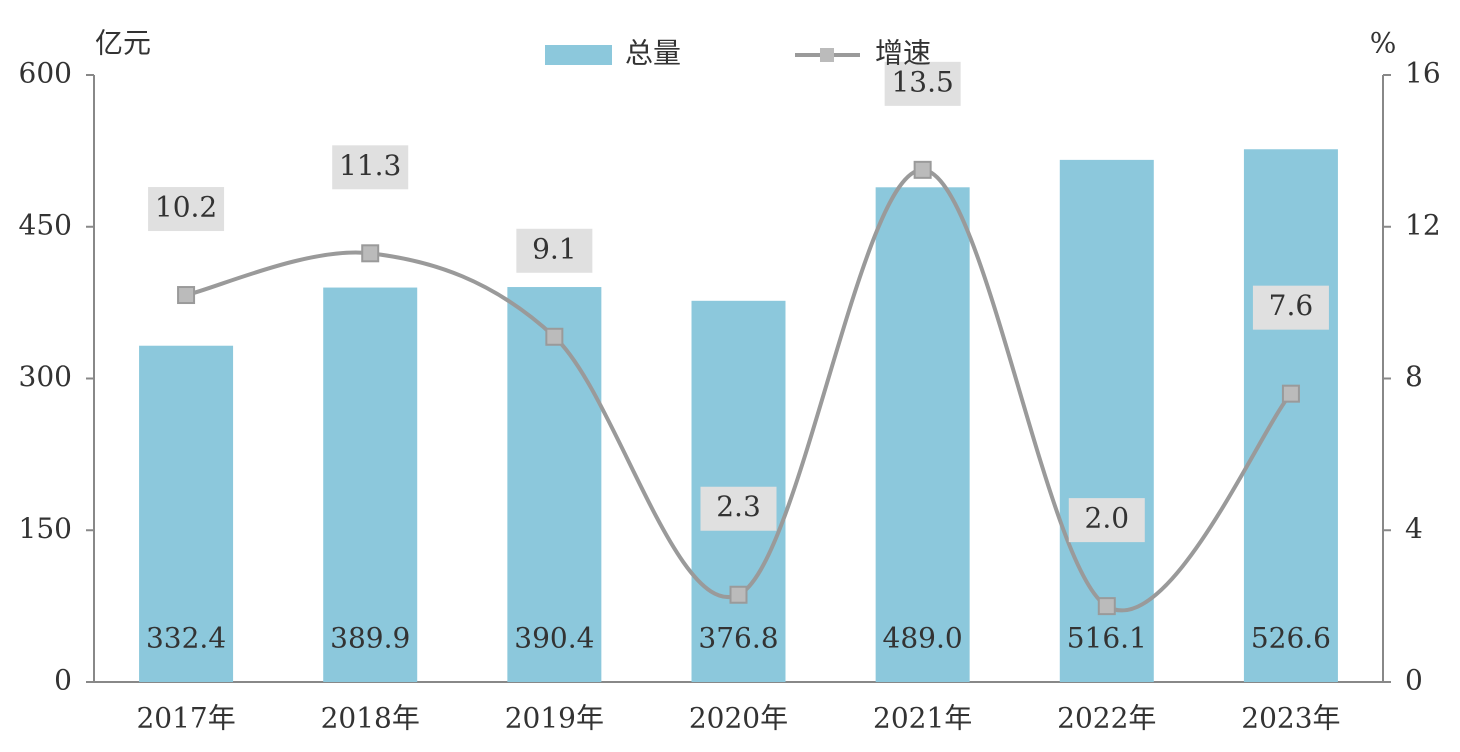  Describe the element at coordinates (186, 638) in the screenshot. I see `bar-value-label: 332.4` at that location.